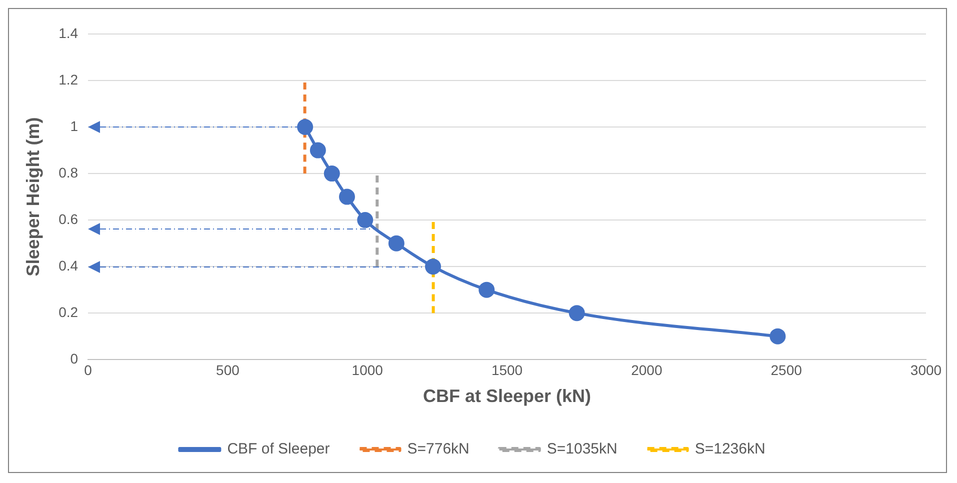  I want to click on y-tick-label: 1.2, so click(68, 79).